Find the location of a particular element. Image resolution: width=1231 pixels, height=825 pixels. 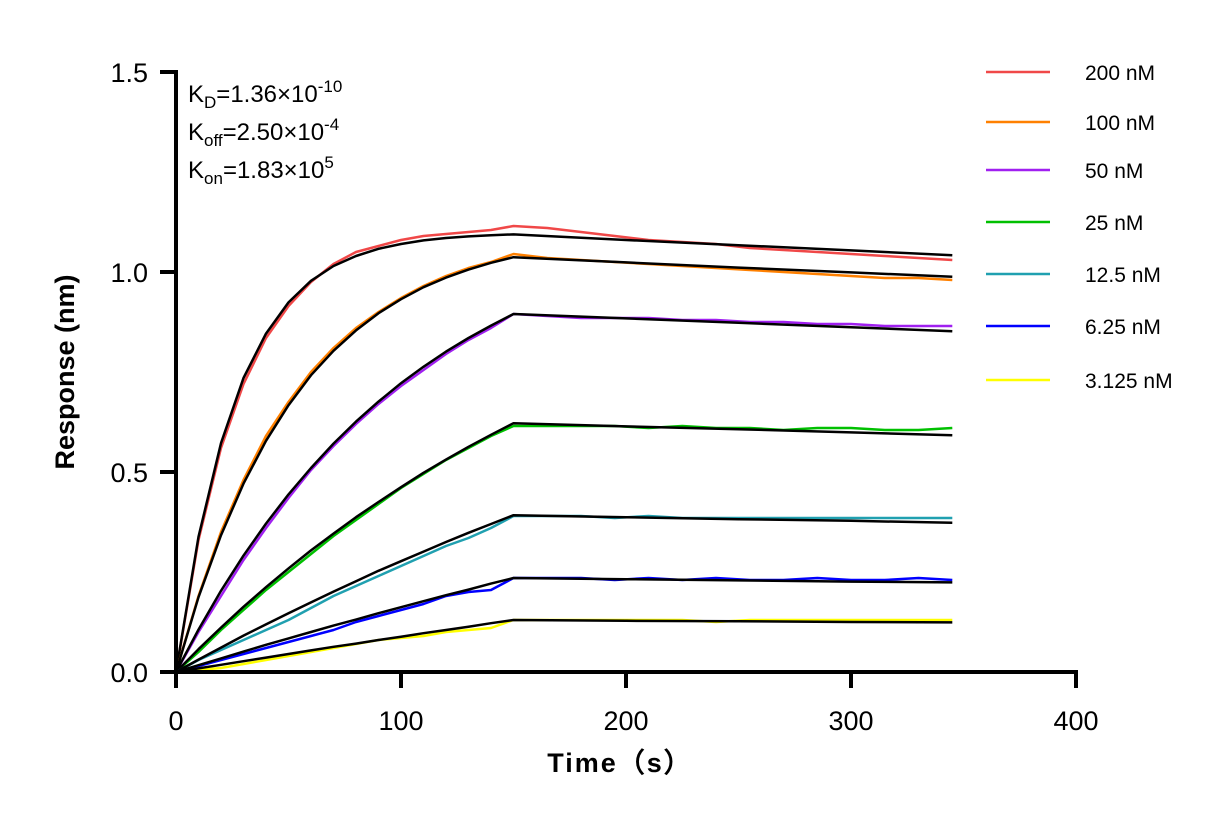

kinetic-constant-on: Kon=1.83×105 is located at coordinates (261, 170).